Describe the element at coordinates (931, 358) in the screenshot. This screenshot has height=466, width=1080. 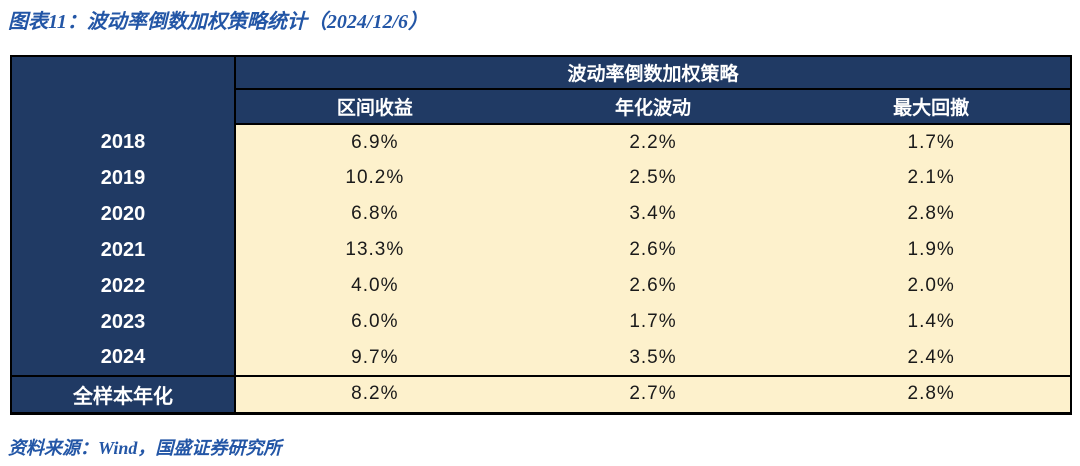
I see `cell-value: 2.4%` at that location.